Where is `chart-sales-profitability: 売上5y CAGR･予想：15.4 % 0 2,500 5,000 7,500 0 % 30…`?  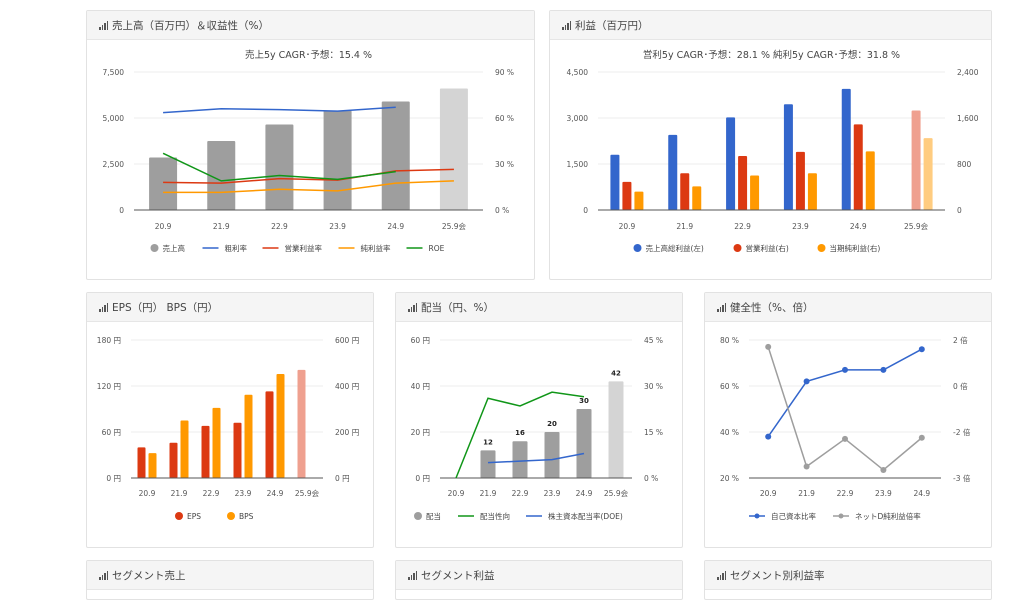
chart-sales-profitability: 売上5y CAGR･予想：15.4 % 0 2,500 5,000 7,500 0 % 30… is located at coordinates (309, 151).